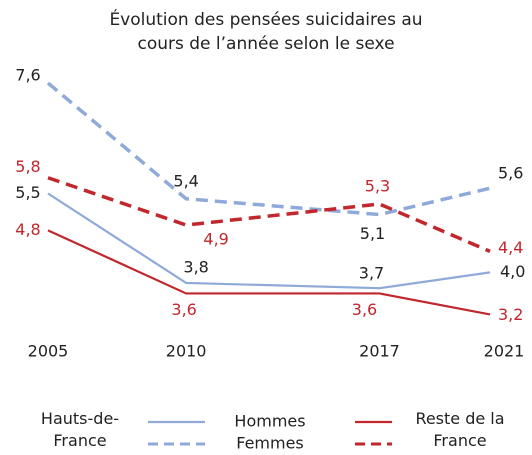  What do you see at coordinates (269, 421) in the screenshot?
I see `legend-label: Hommes` at bounding box center [269, 421].